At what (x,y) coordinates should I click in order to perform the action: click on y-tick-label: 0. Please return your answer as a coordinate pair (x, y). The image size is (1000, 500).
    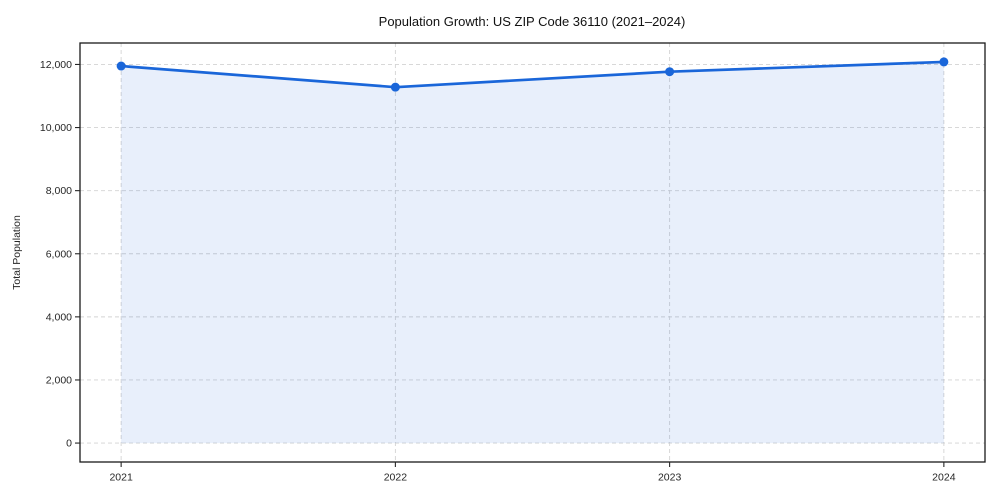
    Looking at the image, I should click on (69, 444).